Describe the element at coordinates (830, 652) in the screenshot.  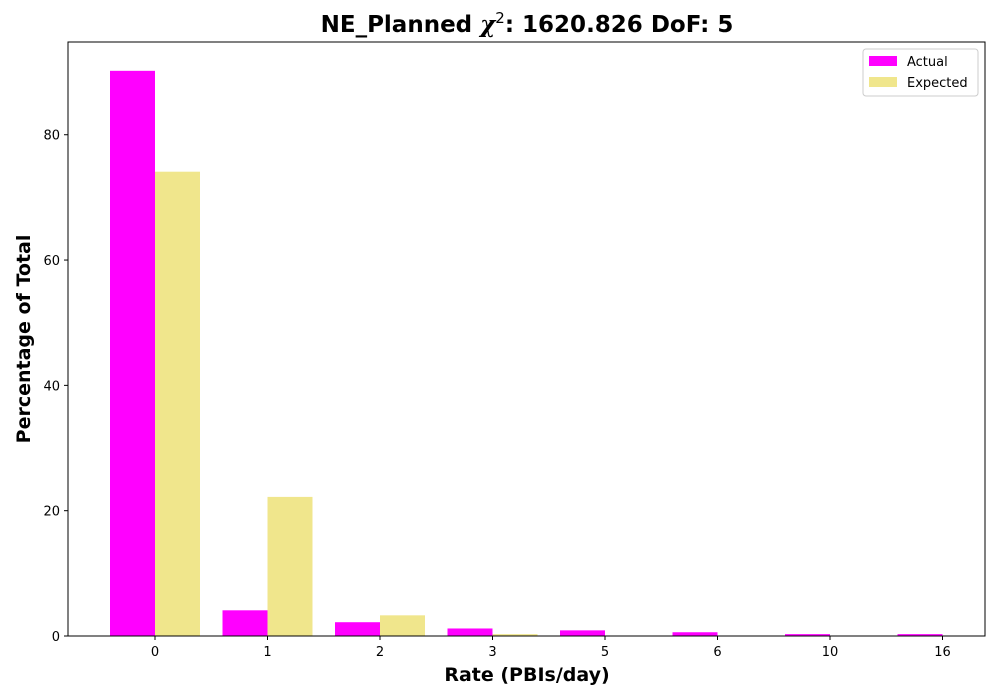
I see `x-tick-label-10: 10` at that location.